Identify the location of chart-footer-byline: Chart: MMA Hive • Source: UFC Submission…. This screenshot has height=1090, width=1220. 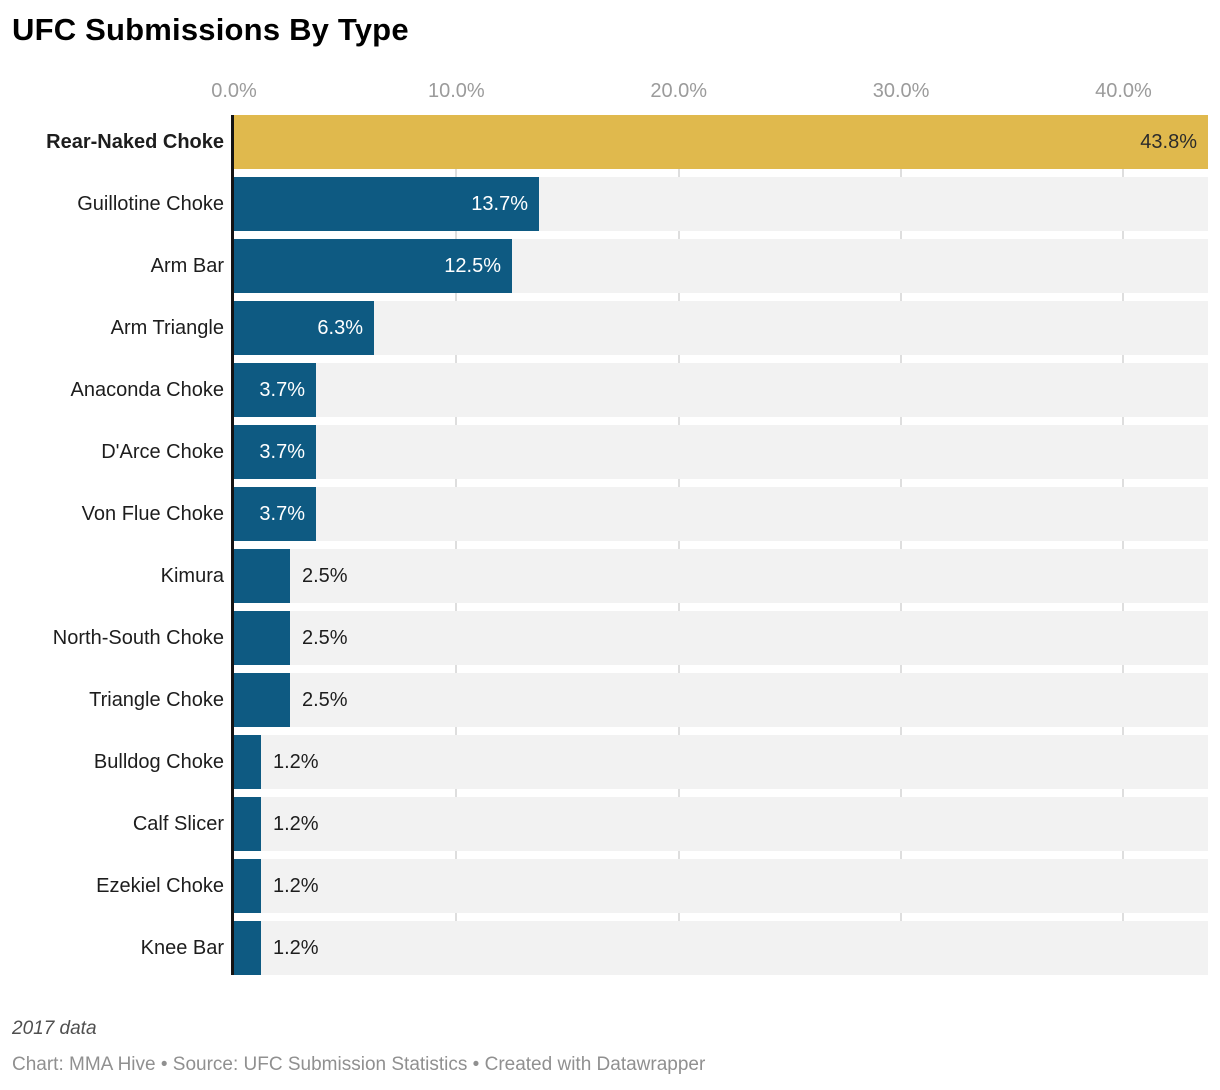
(359, 1064).